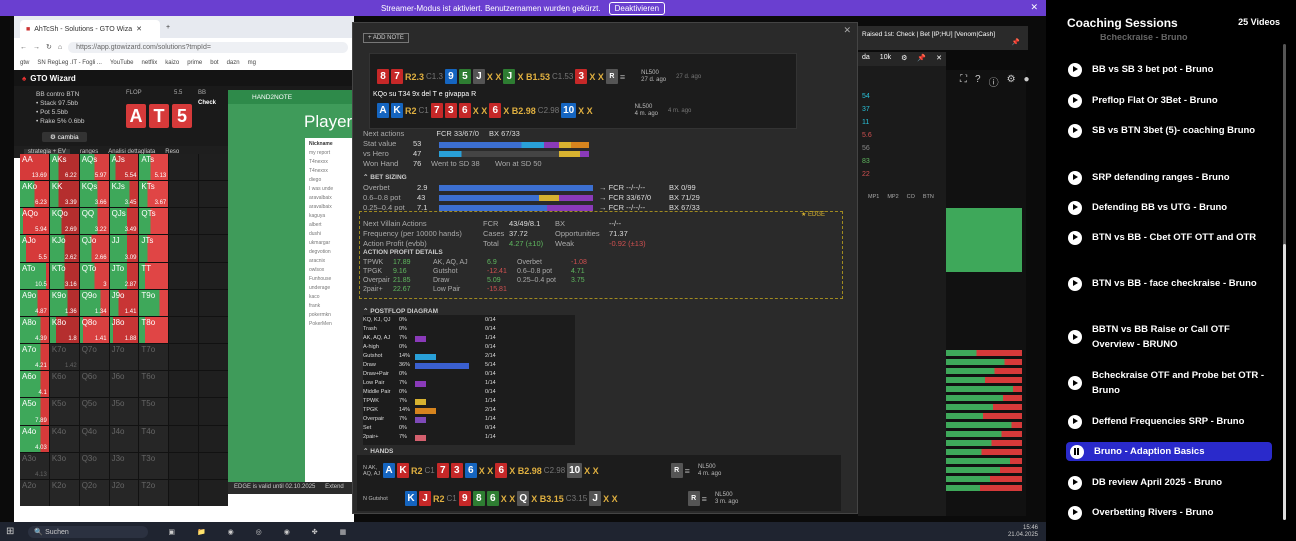 The width and height of the screenshot is (1296, 541). Describe the element at coordinates (34, 411) in the screenshot. I see `range-cell: A5o 7.89` at that location.